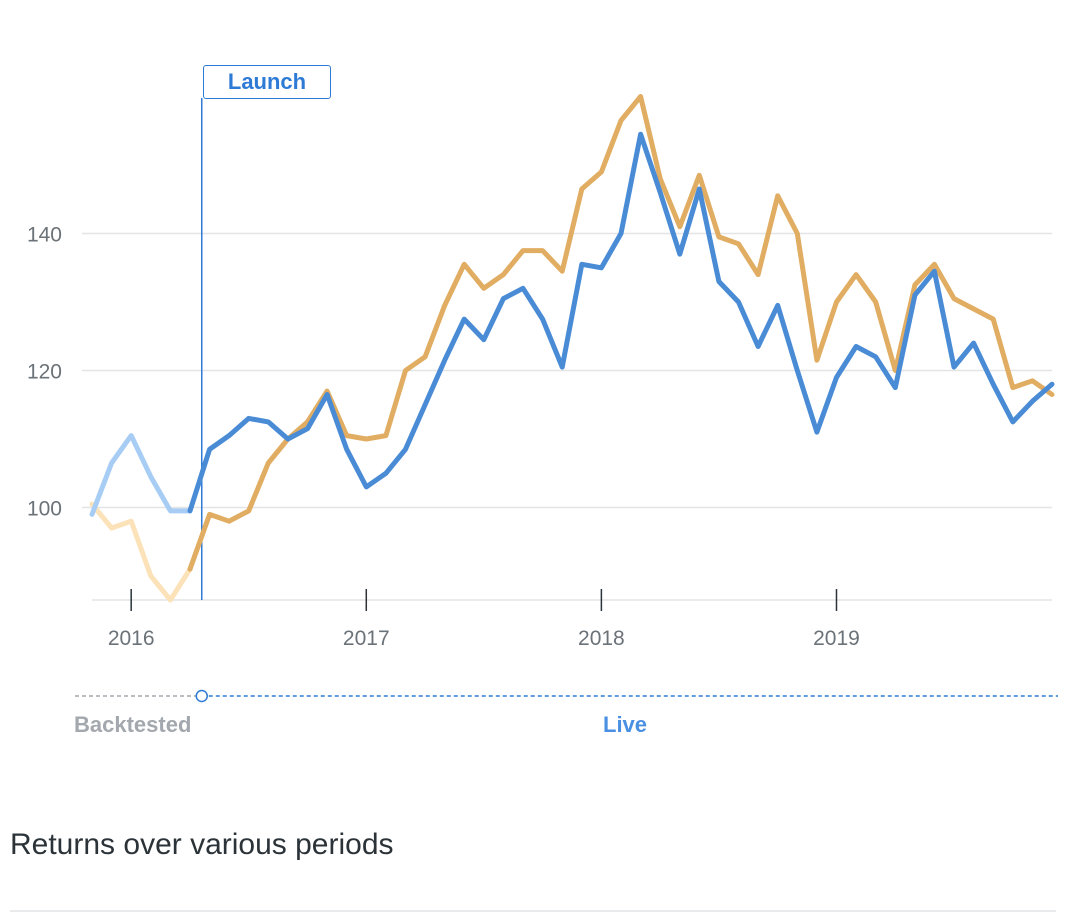  What do you see at coordinates (141, 552) in the screenshot?
I see `series-gold-backtested-line` at bounding box center [141, 552].